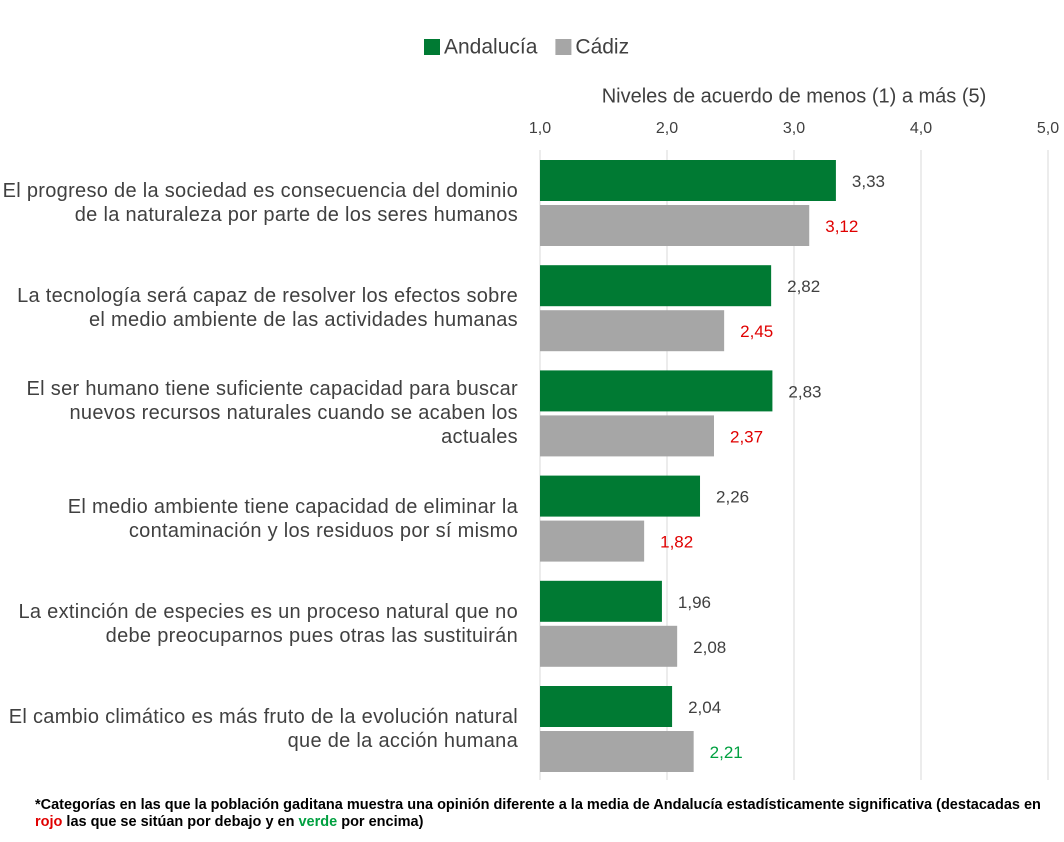  I want to click on x-tick-label: 5,0, so click(1048, 128).